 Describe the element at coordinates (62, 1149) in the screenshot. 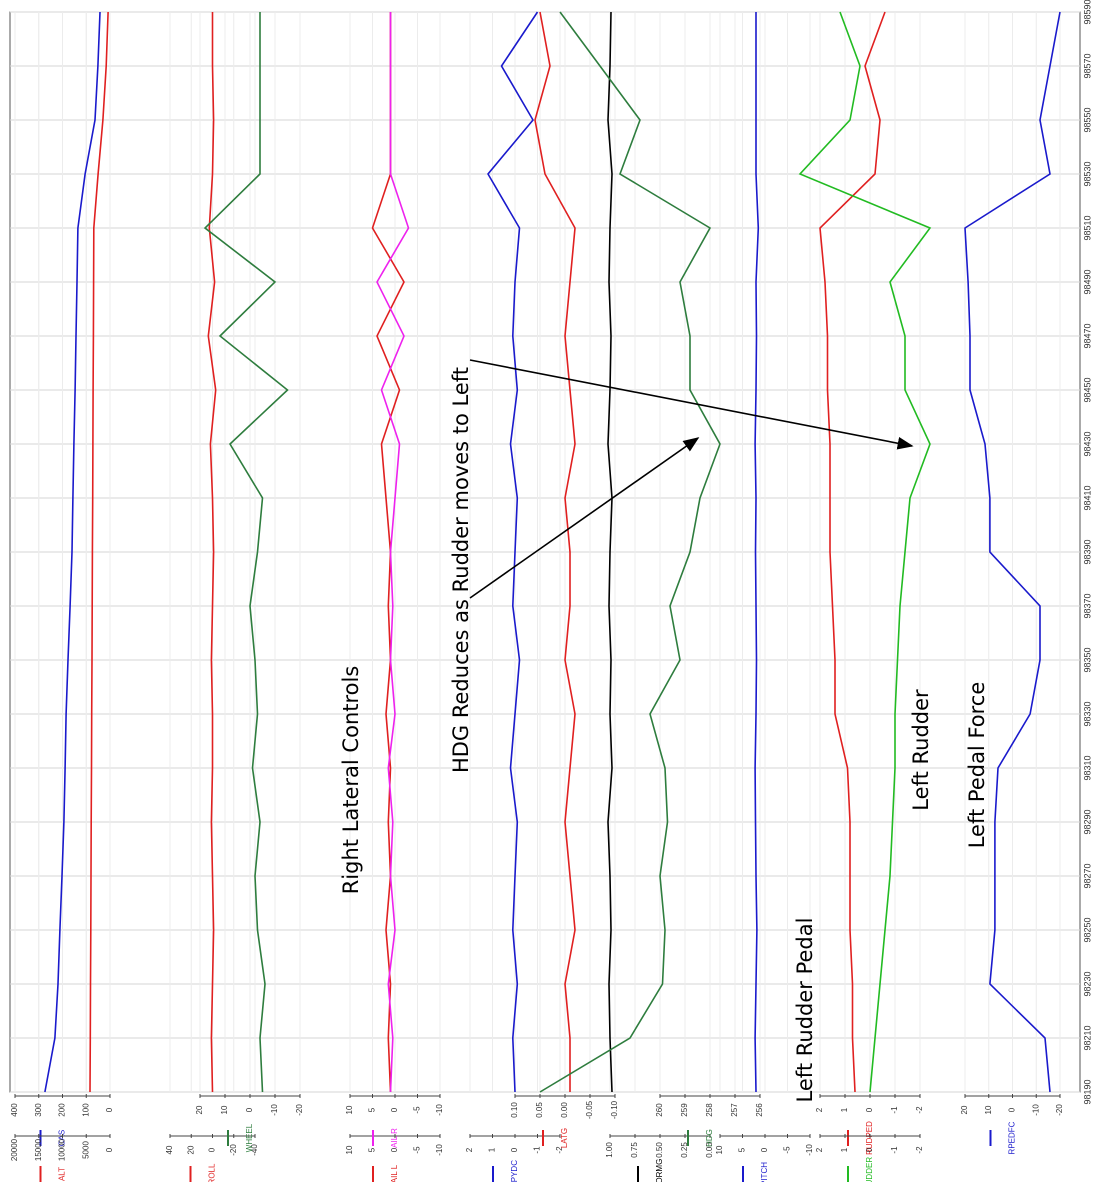

I see `y-tick-label: 10000` at that location.